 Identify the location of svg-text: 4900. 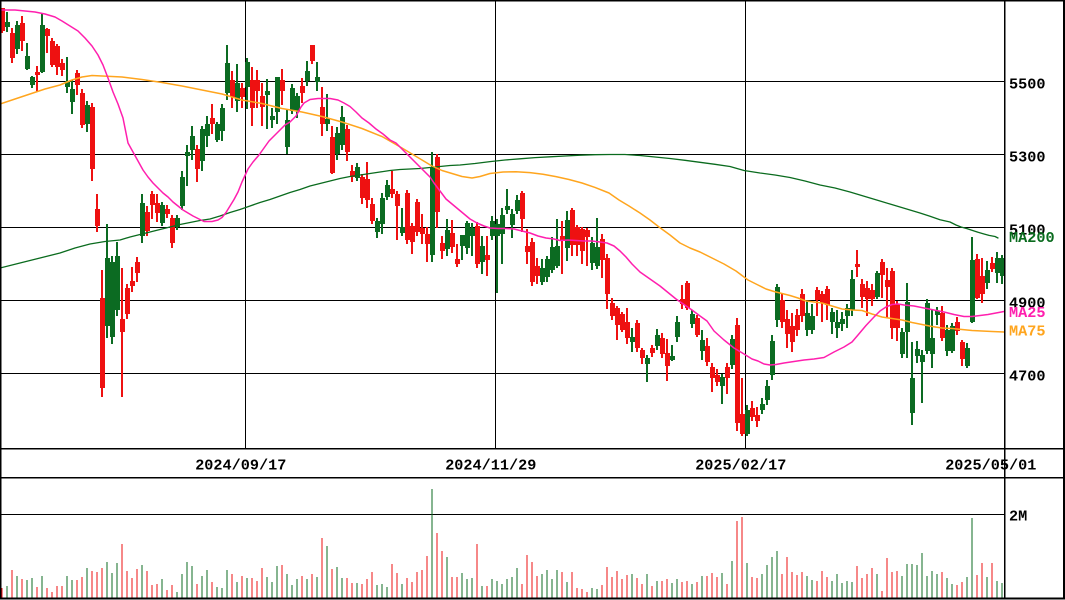
(1027, 304).